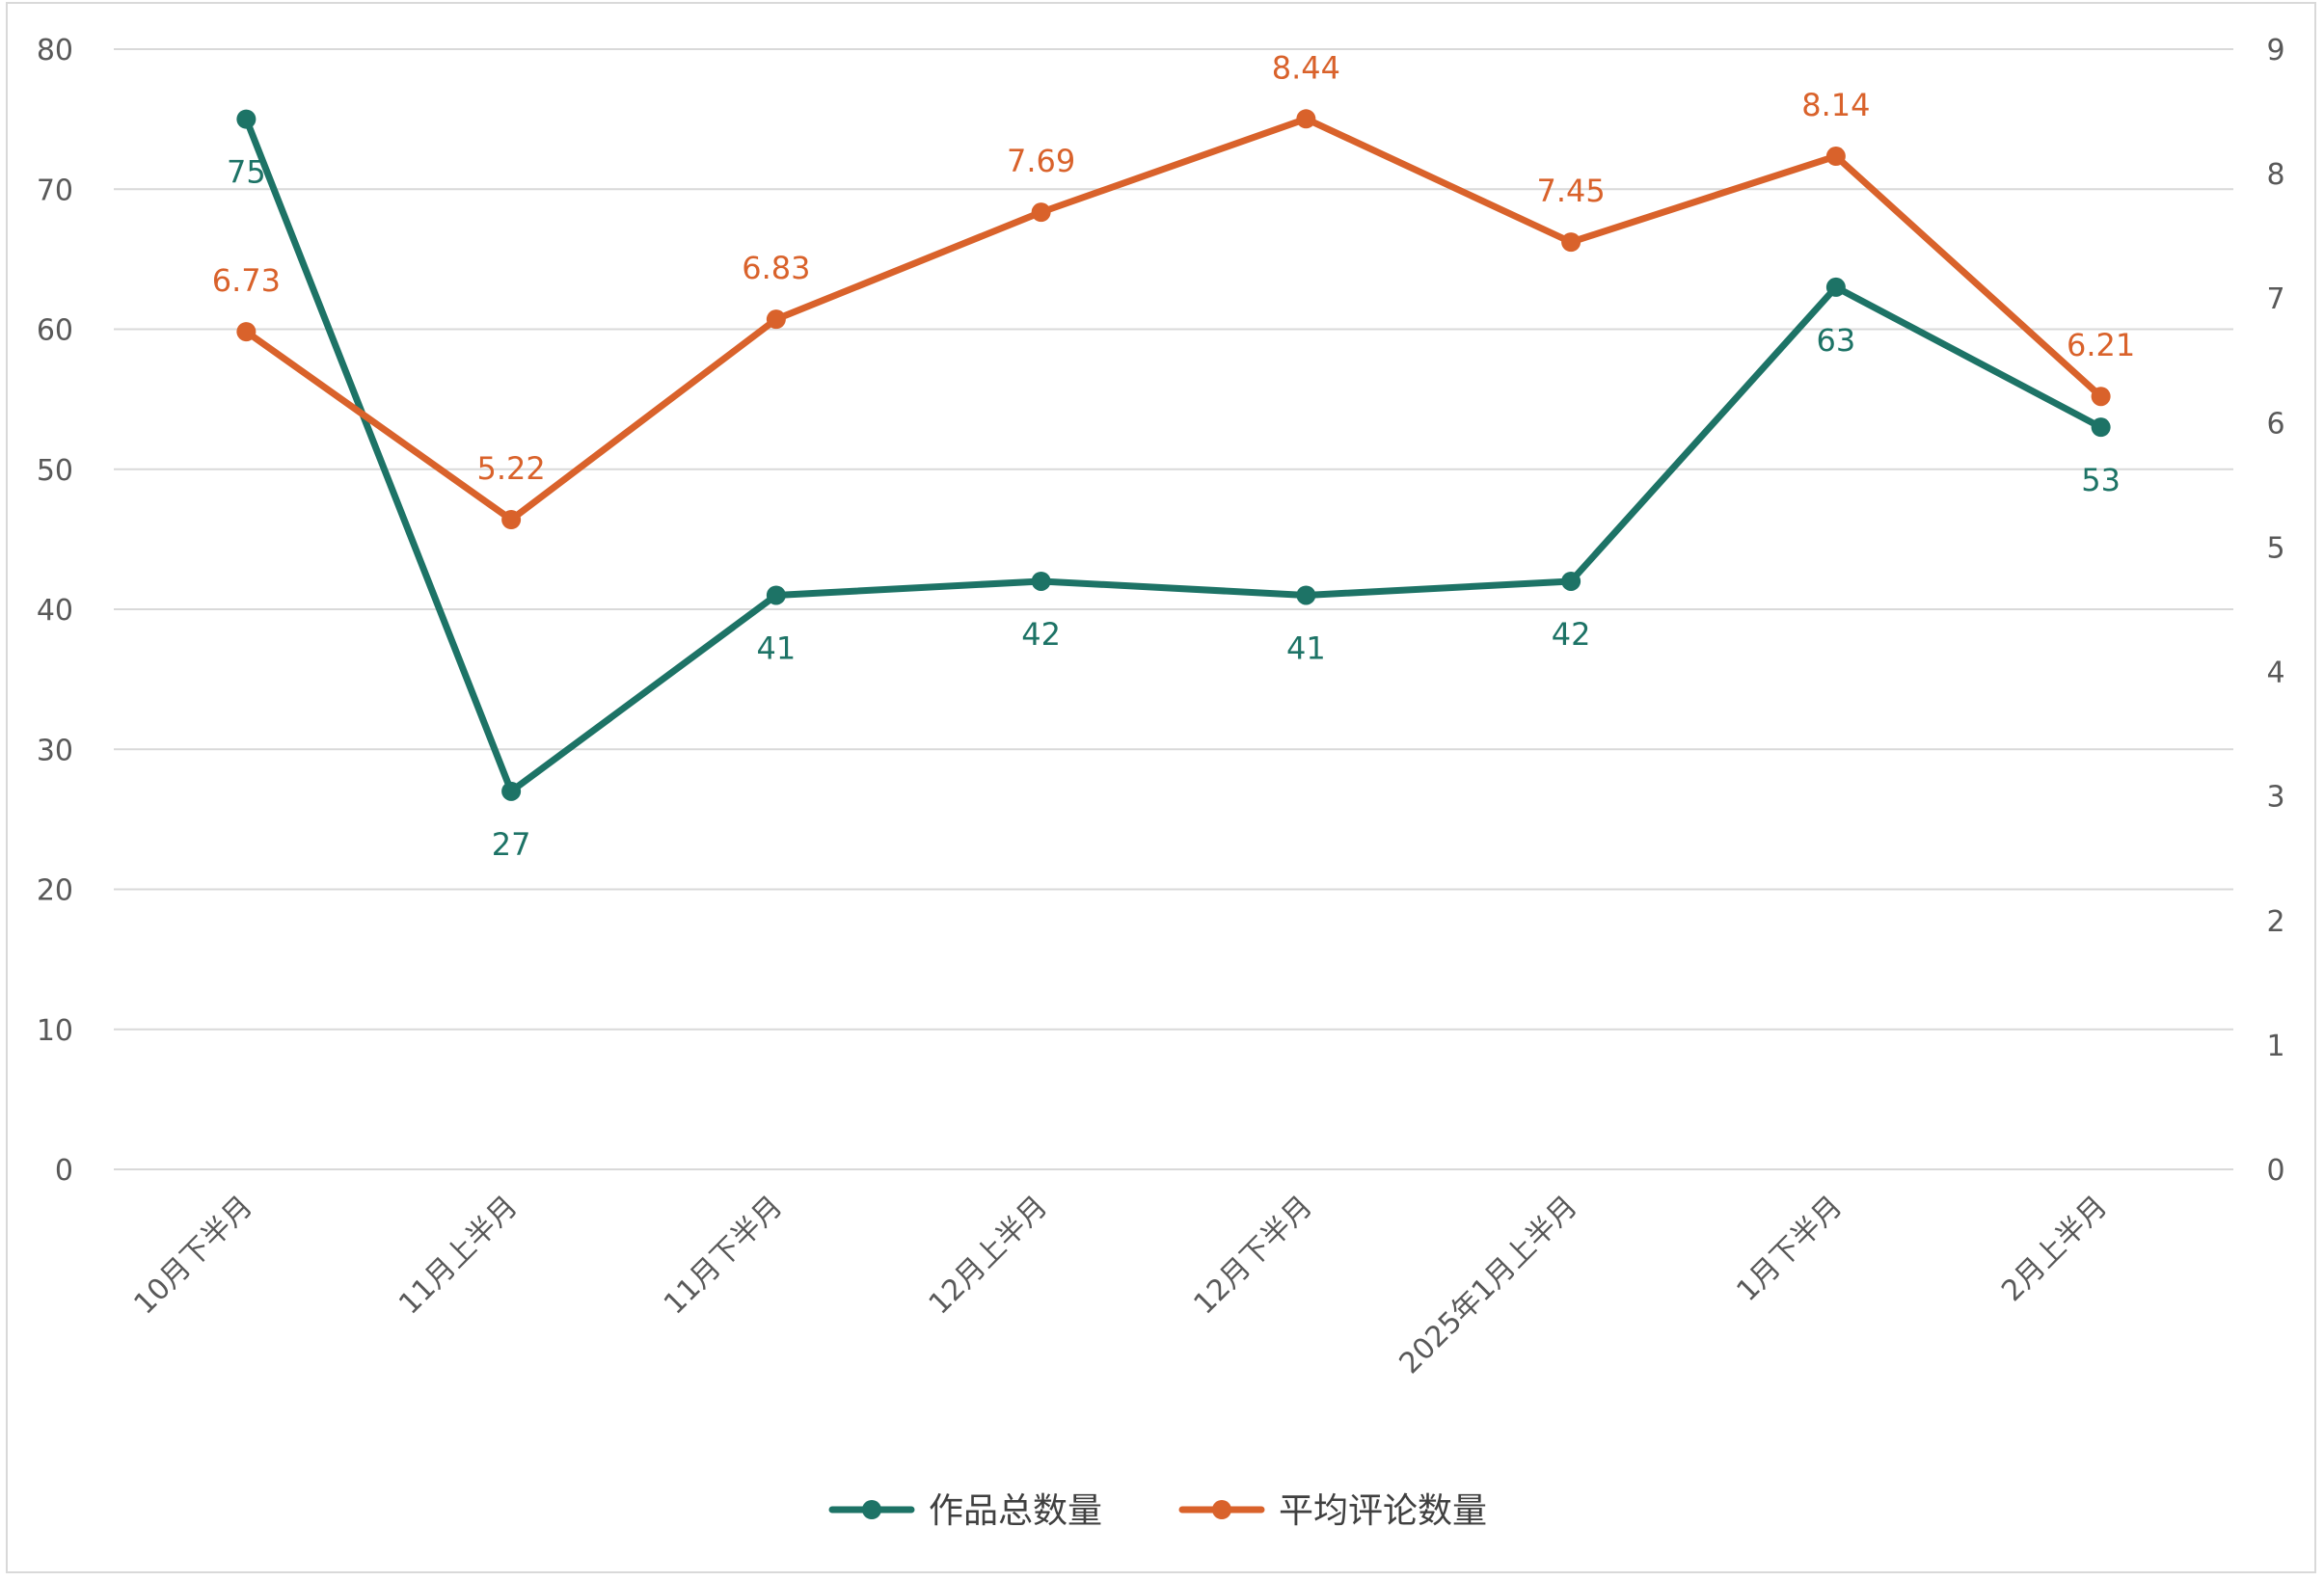 Image resolution: width=2324 pixels, height=1581 pixels. I want to click on left-tick-label: 40, so click(55, 611).